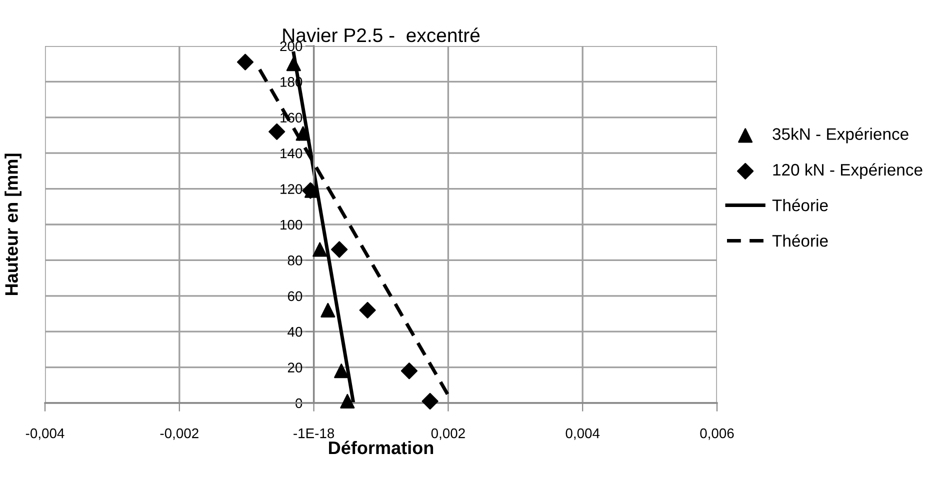 The image size is (944, 487). Describe the element at coordinates (45, 434) in the screenshot. I see `x-tick-label: -0,004` at that location.